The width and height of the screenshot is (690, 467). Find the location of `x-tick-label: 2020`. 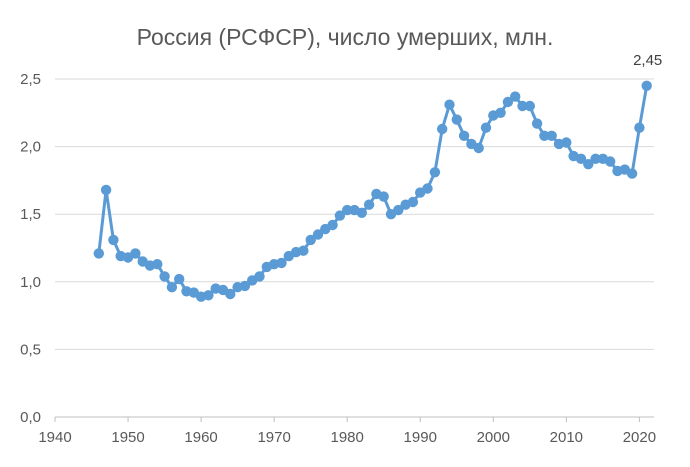

x-tick-label: 2020 is located at coordinates (639, 437).